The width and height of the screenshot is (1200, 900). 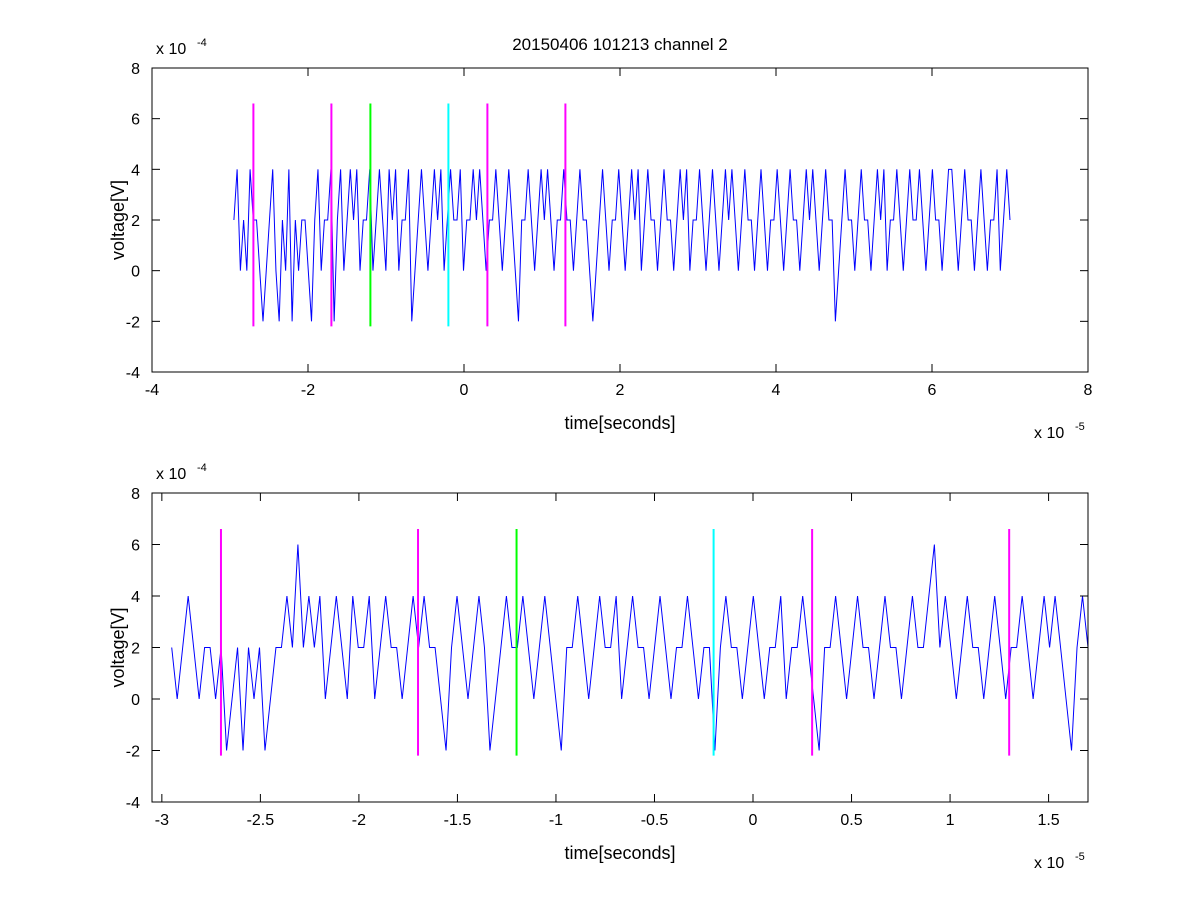 I want to click on x-tick-label: -0.5, so click(x=655, y=820).